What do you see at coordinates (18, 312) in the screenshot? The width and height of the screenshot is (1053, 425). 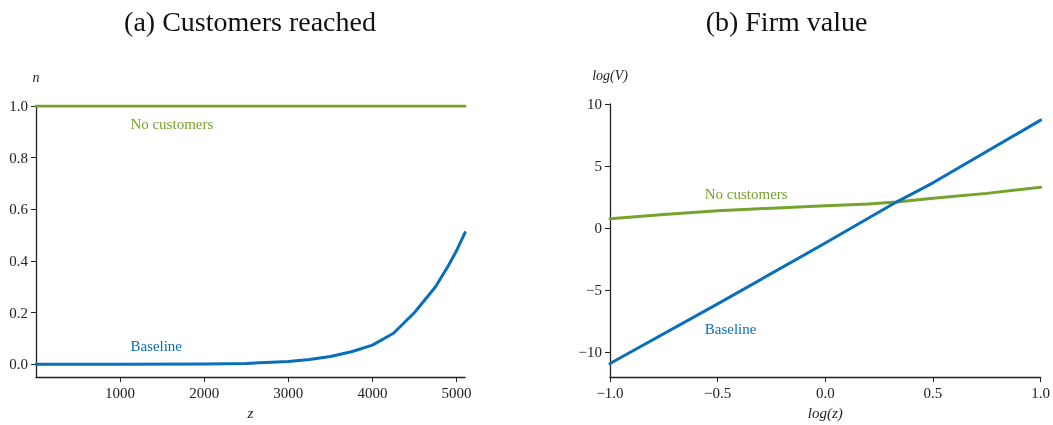 I see `y-tick-label: 0.2` at bounding box center [18, 312].